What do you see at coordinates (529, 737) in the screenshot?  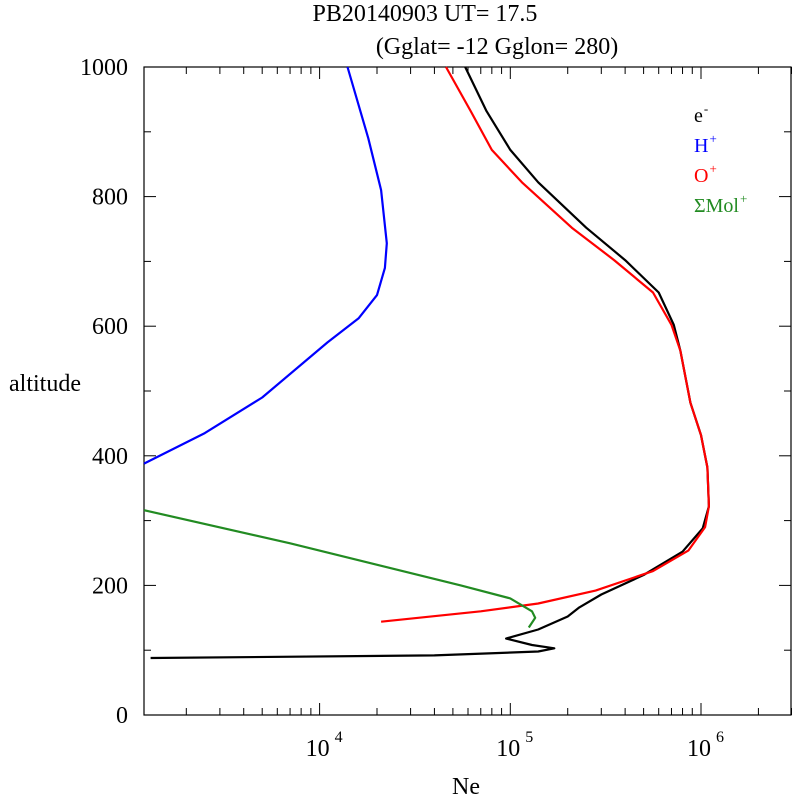 I see `x-tick-label-exponent: 5` at bounding box center [529, 737].